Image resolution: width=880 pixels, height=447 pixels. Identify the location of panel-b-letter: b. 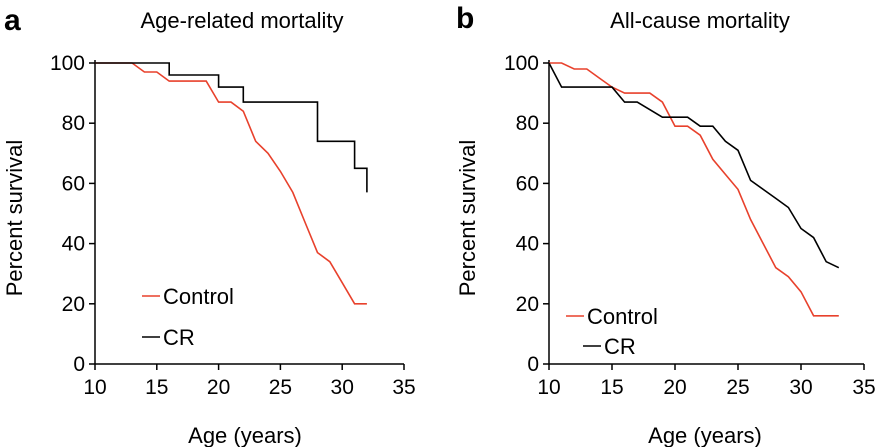
(465, 18).